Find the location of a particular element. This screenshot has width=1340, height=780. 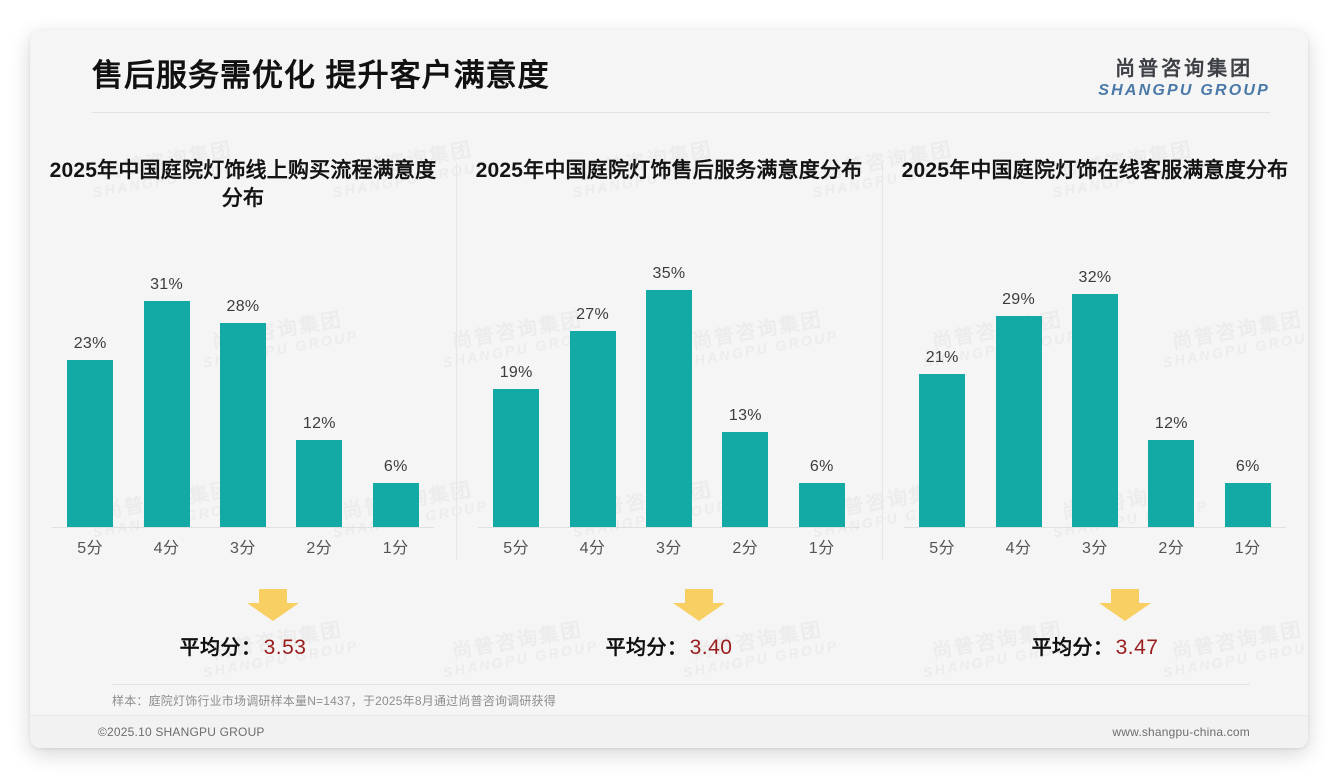

page-title: 售后服务需优化 提升客户满意度 is located at coordinates (321, 75).